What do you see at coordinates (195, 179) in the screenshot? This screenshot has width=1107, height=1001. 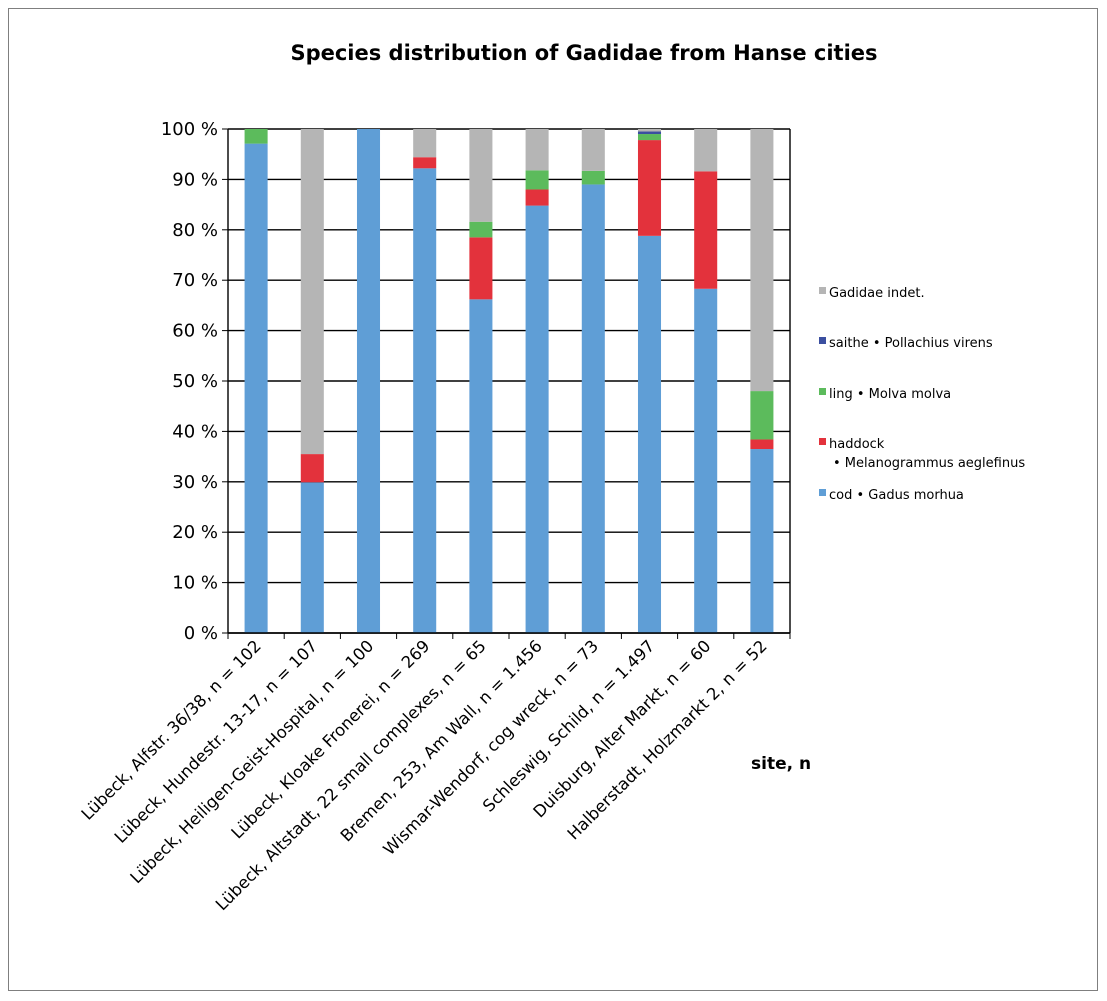 I see `y-tick-label: 90 %` at bounding box center [195, 179].